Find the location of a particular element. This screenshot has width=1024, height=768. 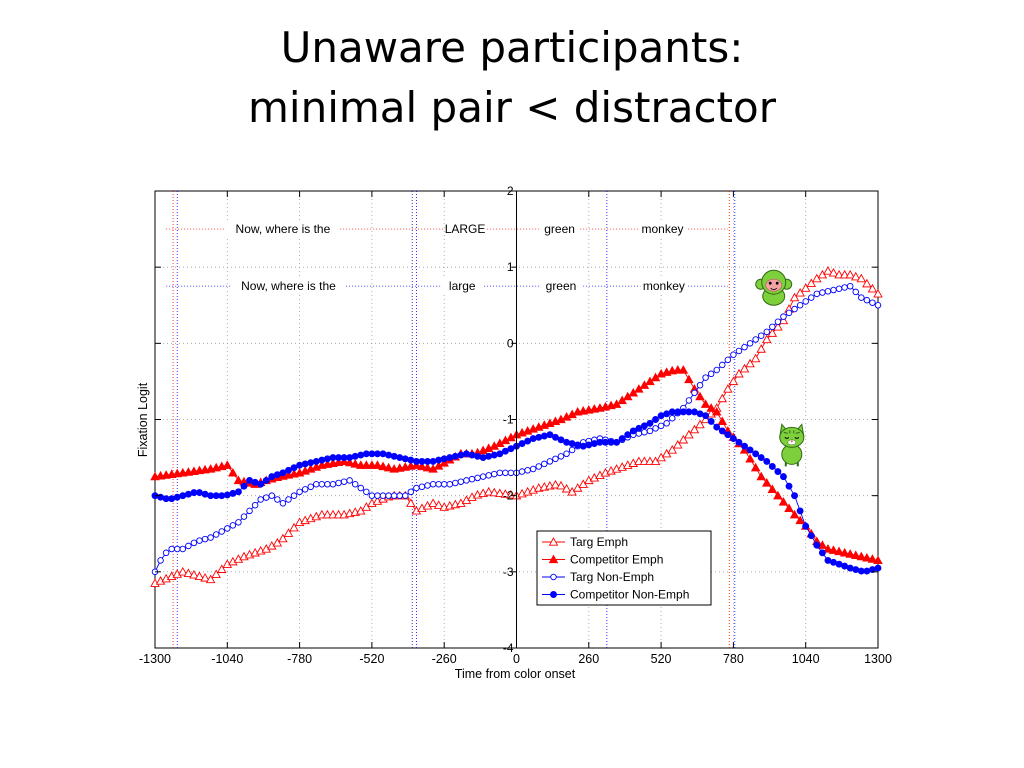

y-tick-label: -1 is located at coordinates (508, 420).